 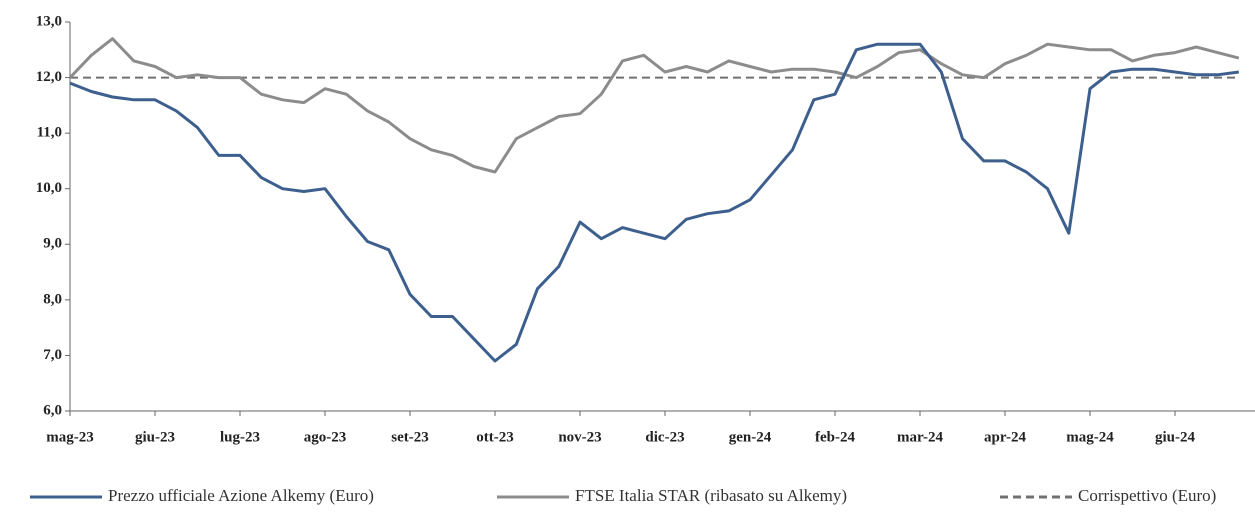 I want to click on y-tick-label: 11,0, so click(x=49, y=133).